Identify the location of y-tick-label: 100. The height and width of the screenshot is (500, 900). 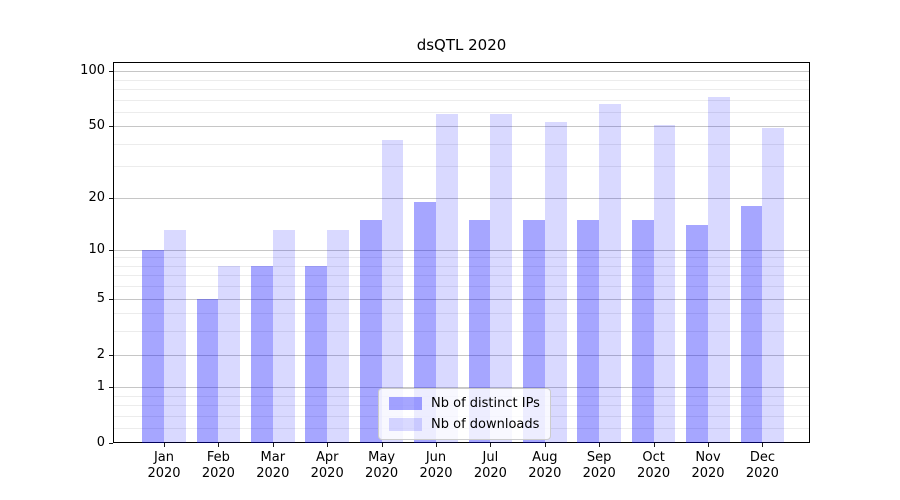
(92, 70).